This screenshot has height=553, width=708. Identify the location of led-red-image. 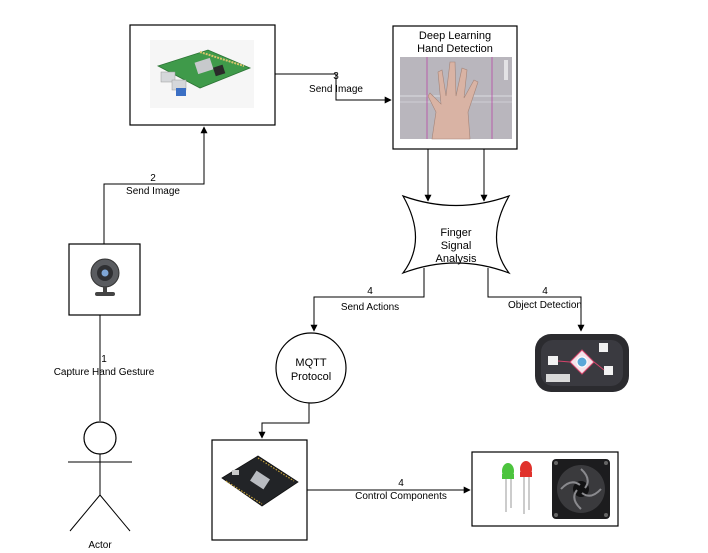
(526, 487).